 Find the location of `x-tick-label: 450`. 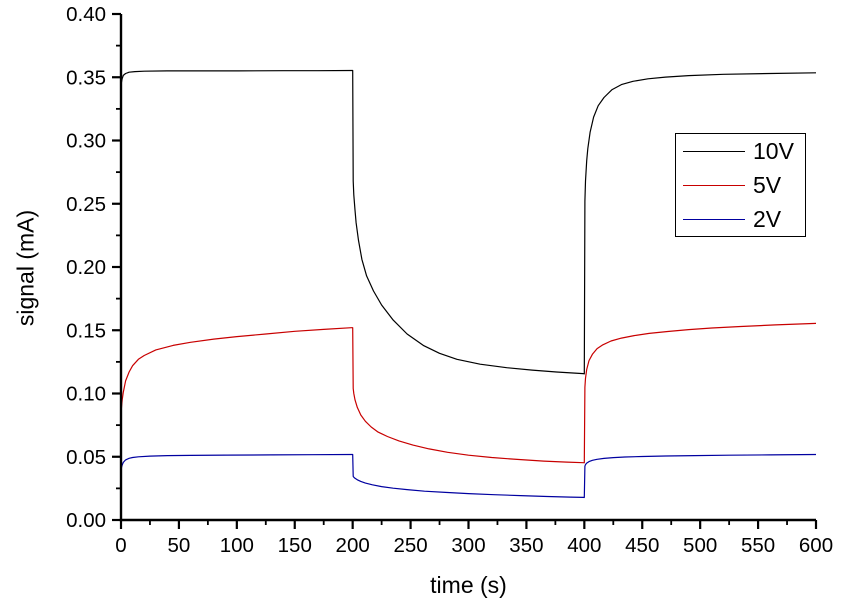

x-tick-label: 450 is located at coordinates (642, 545).